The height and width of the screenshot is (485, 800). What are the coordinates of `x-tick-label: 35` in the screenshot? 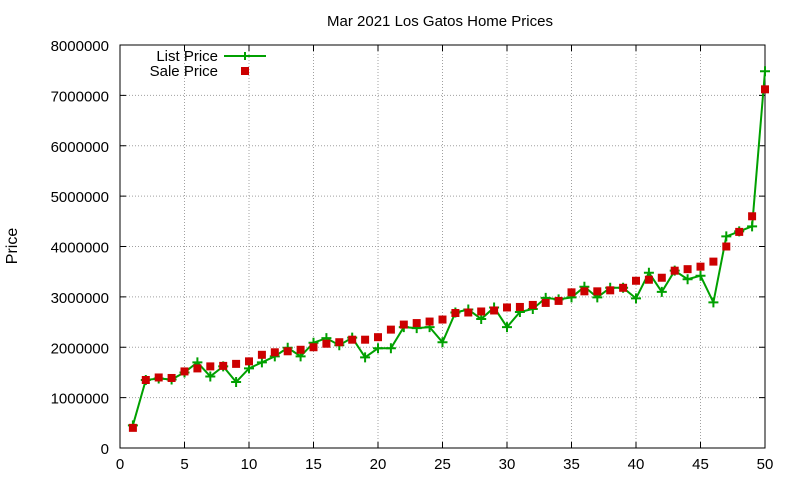 It's located at (571, 464).